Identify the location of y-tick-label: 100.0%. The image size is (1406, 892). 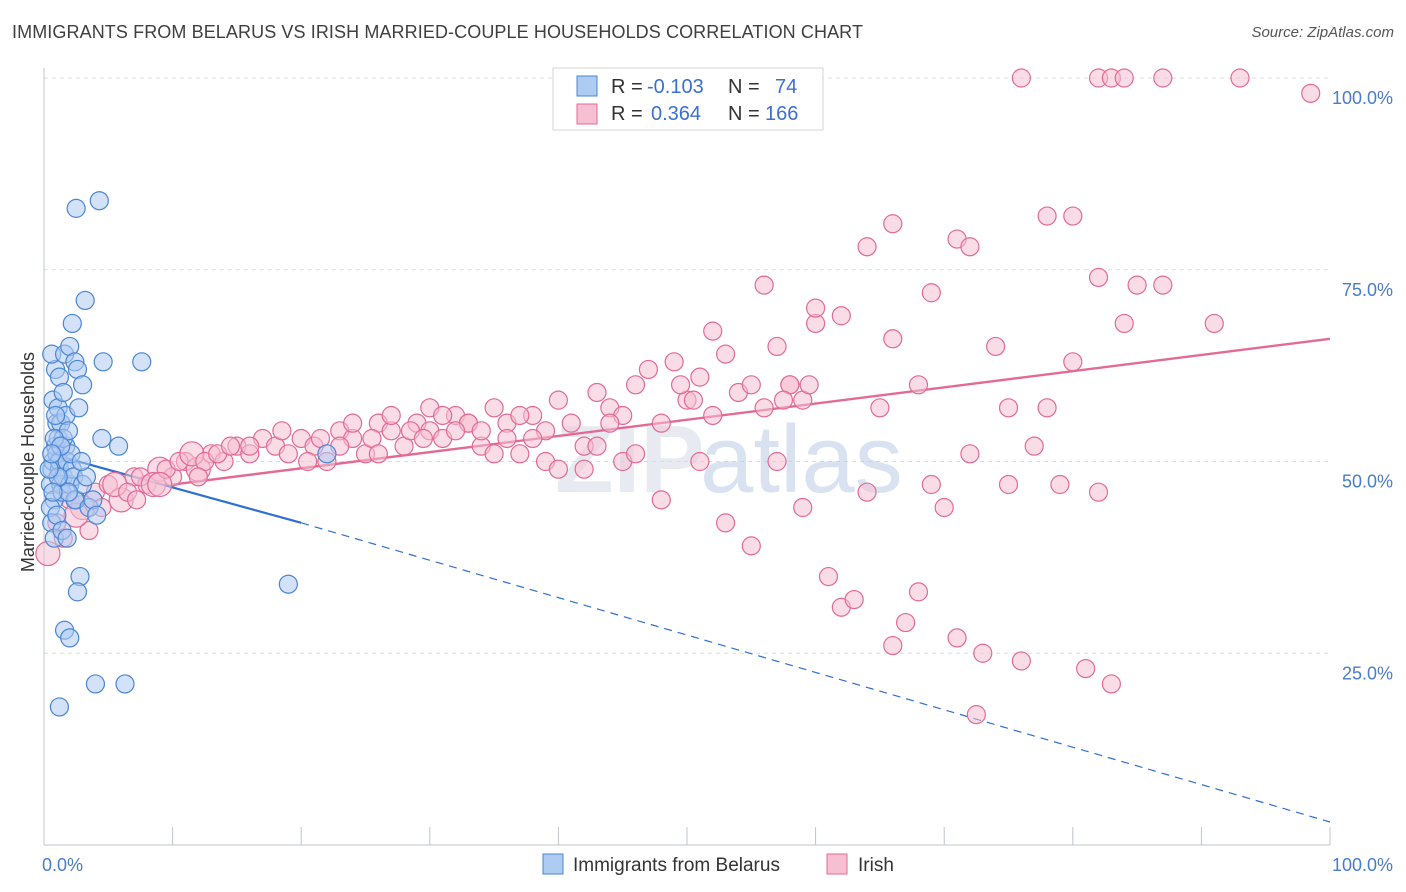
(1362, 98).